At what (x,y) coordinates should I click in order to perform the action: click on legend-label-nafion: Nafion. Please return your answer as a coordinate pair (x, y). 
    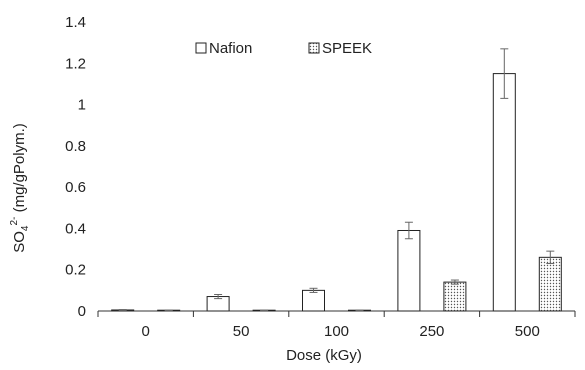
    Looking at the image, I should click on (230, 48).